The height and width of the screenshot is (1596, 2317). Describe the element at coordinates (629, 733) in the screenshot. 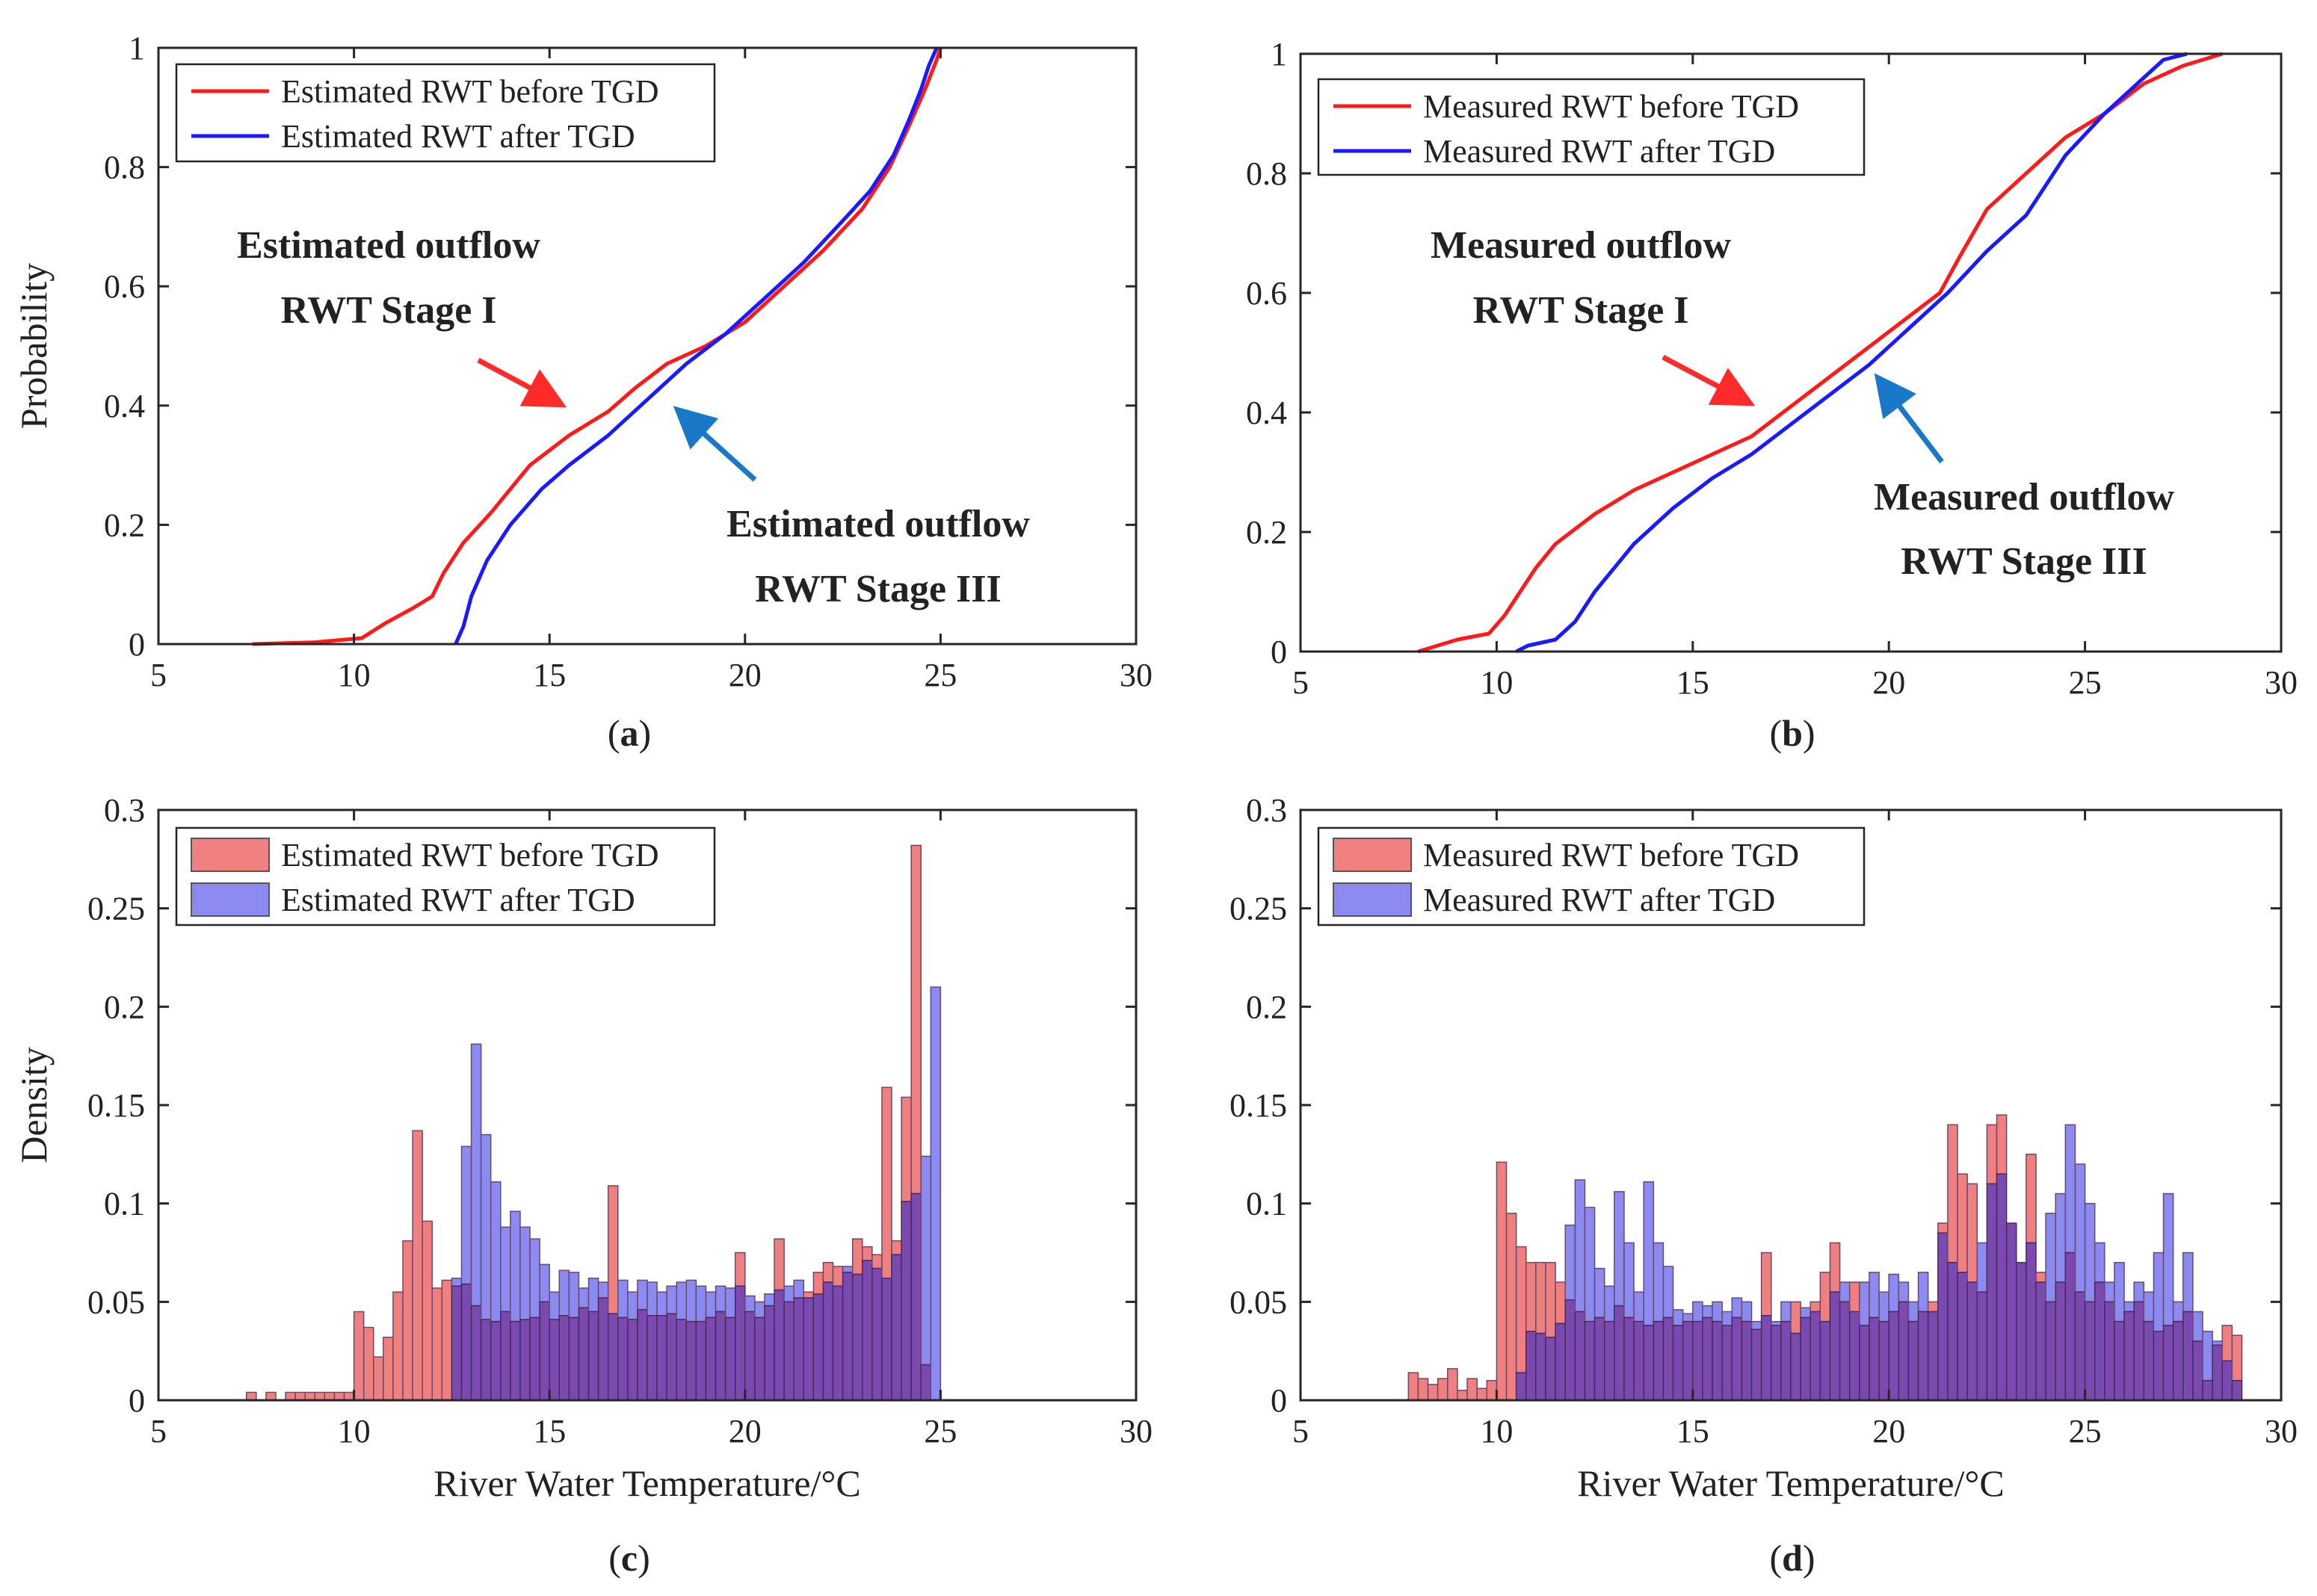

I see `caption-a: (a)` at that location.